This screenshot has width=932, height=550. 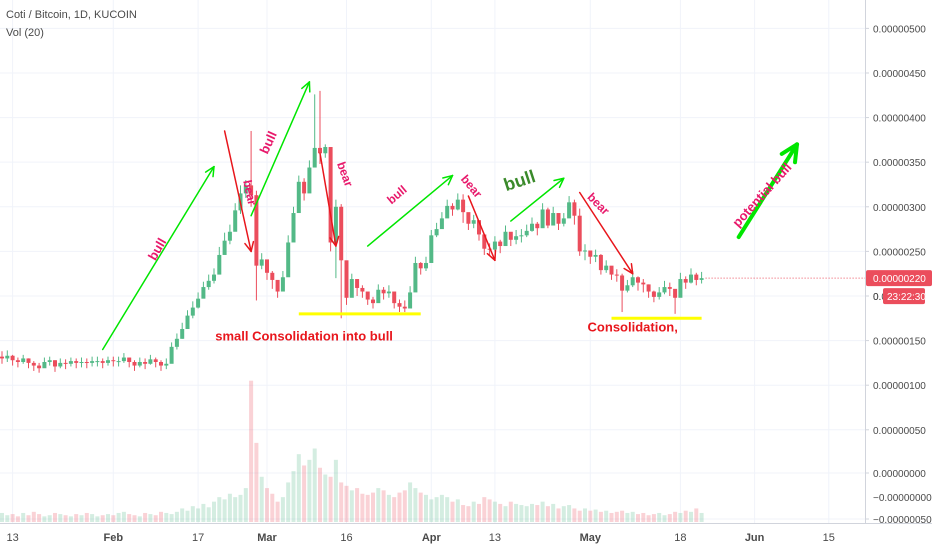 I want to click on price-tick-label: 0.00000300, so click(x=899, y=208).